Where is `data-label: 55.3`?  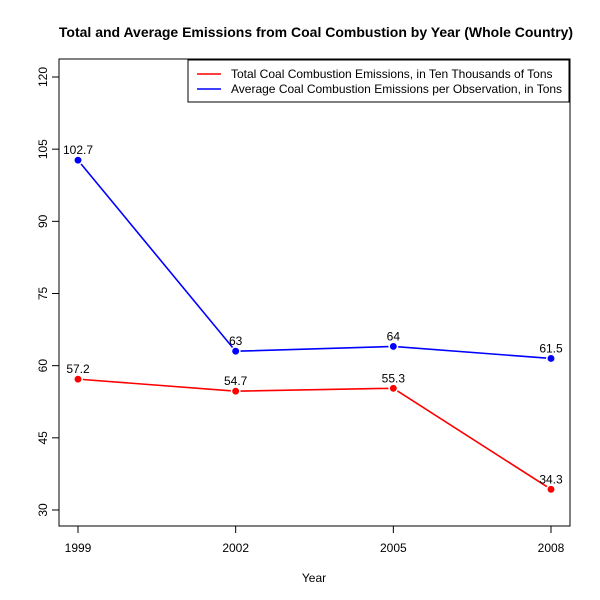
data-label: 55.3 is located at coordinates (394, 378).